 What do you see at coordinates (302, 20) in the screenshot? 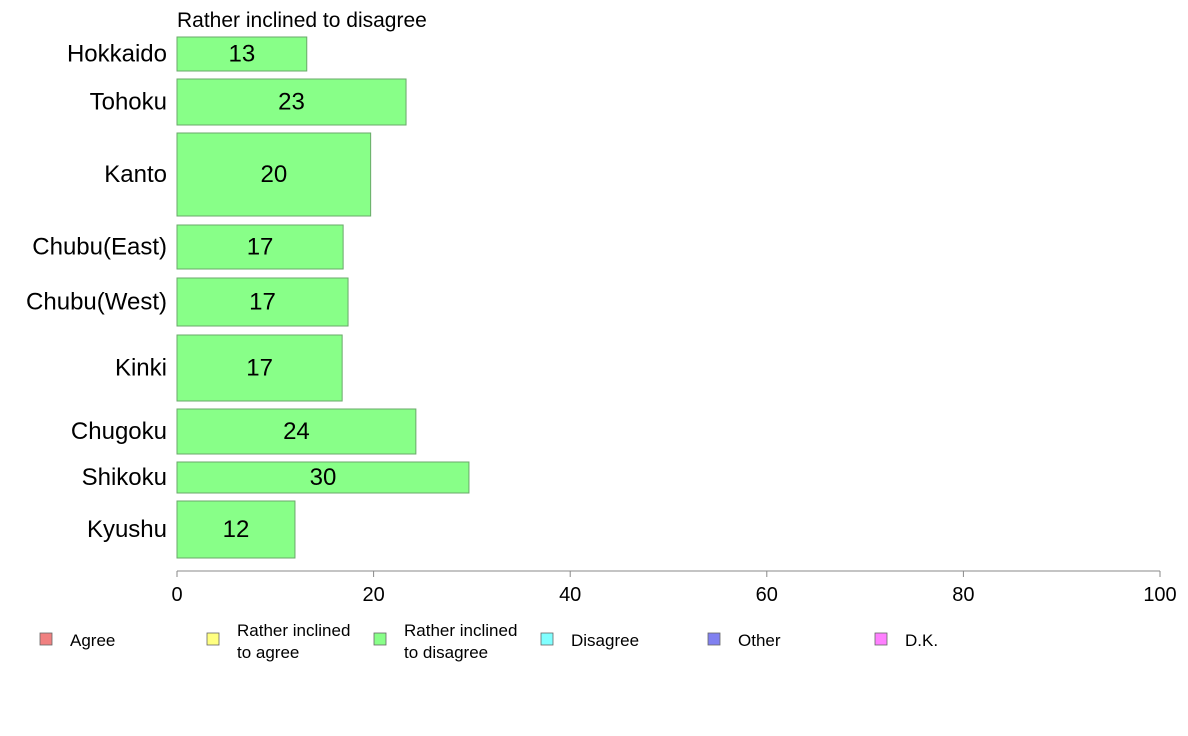
I see `chart-title: Rather inclined to disagree` at bounding box center [302, 20].